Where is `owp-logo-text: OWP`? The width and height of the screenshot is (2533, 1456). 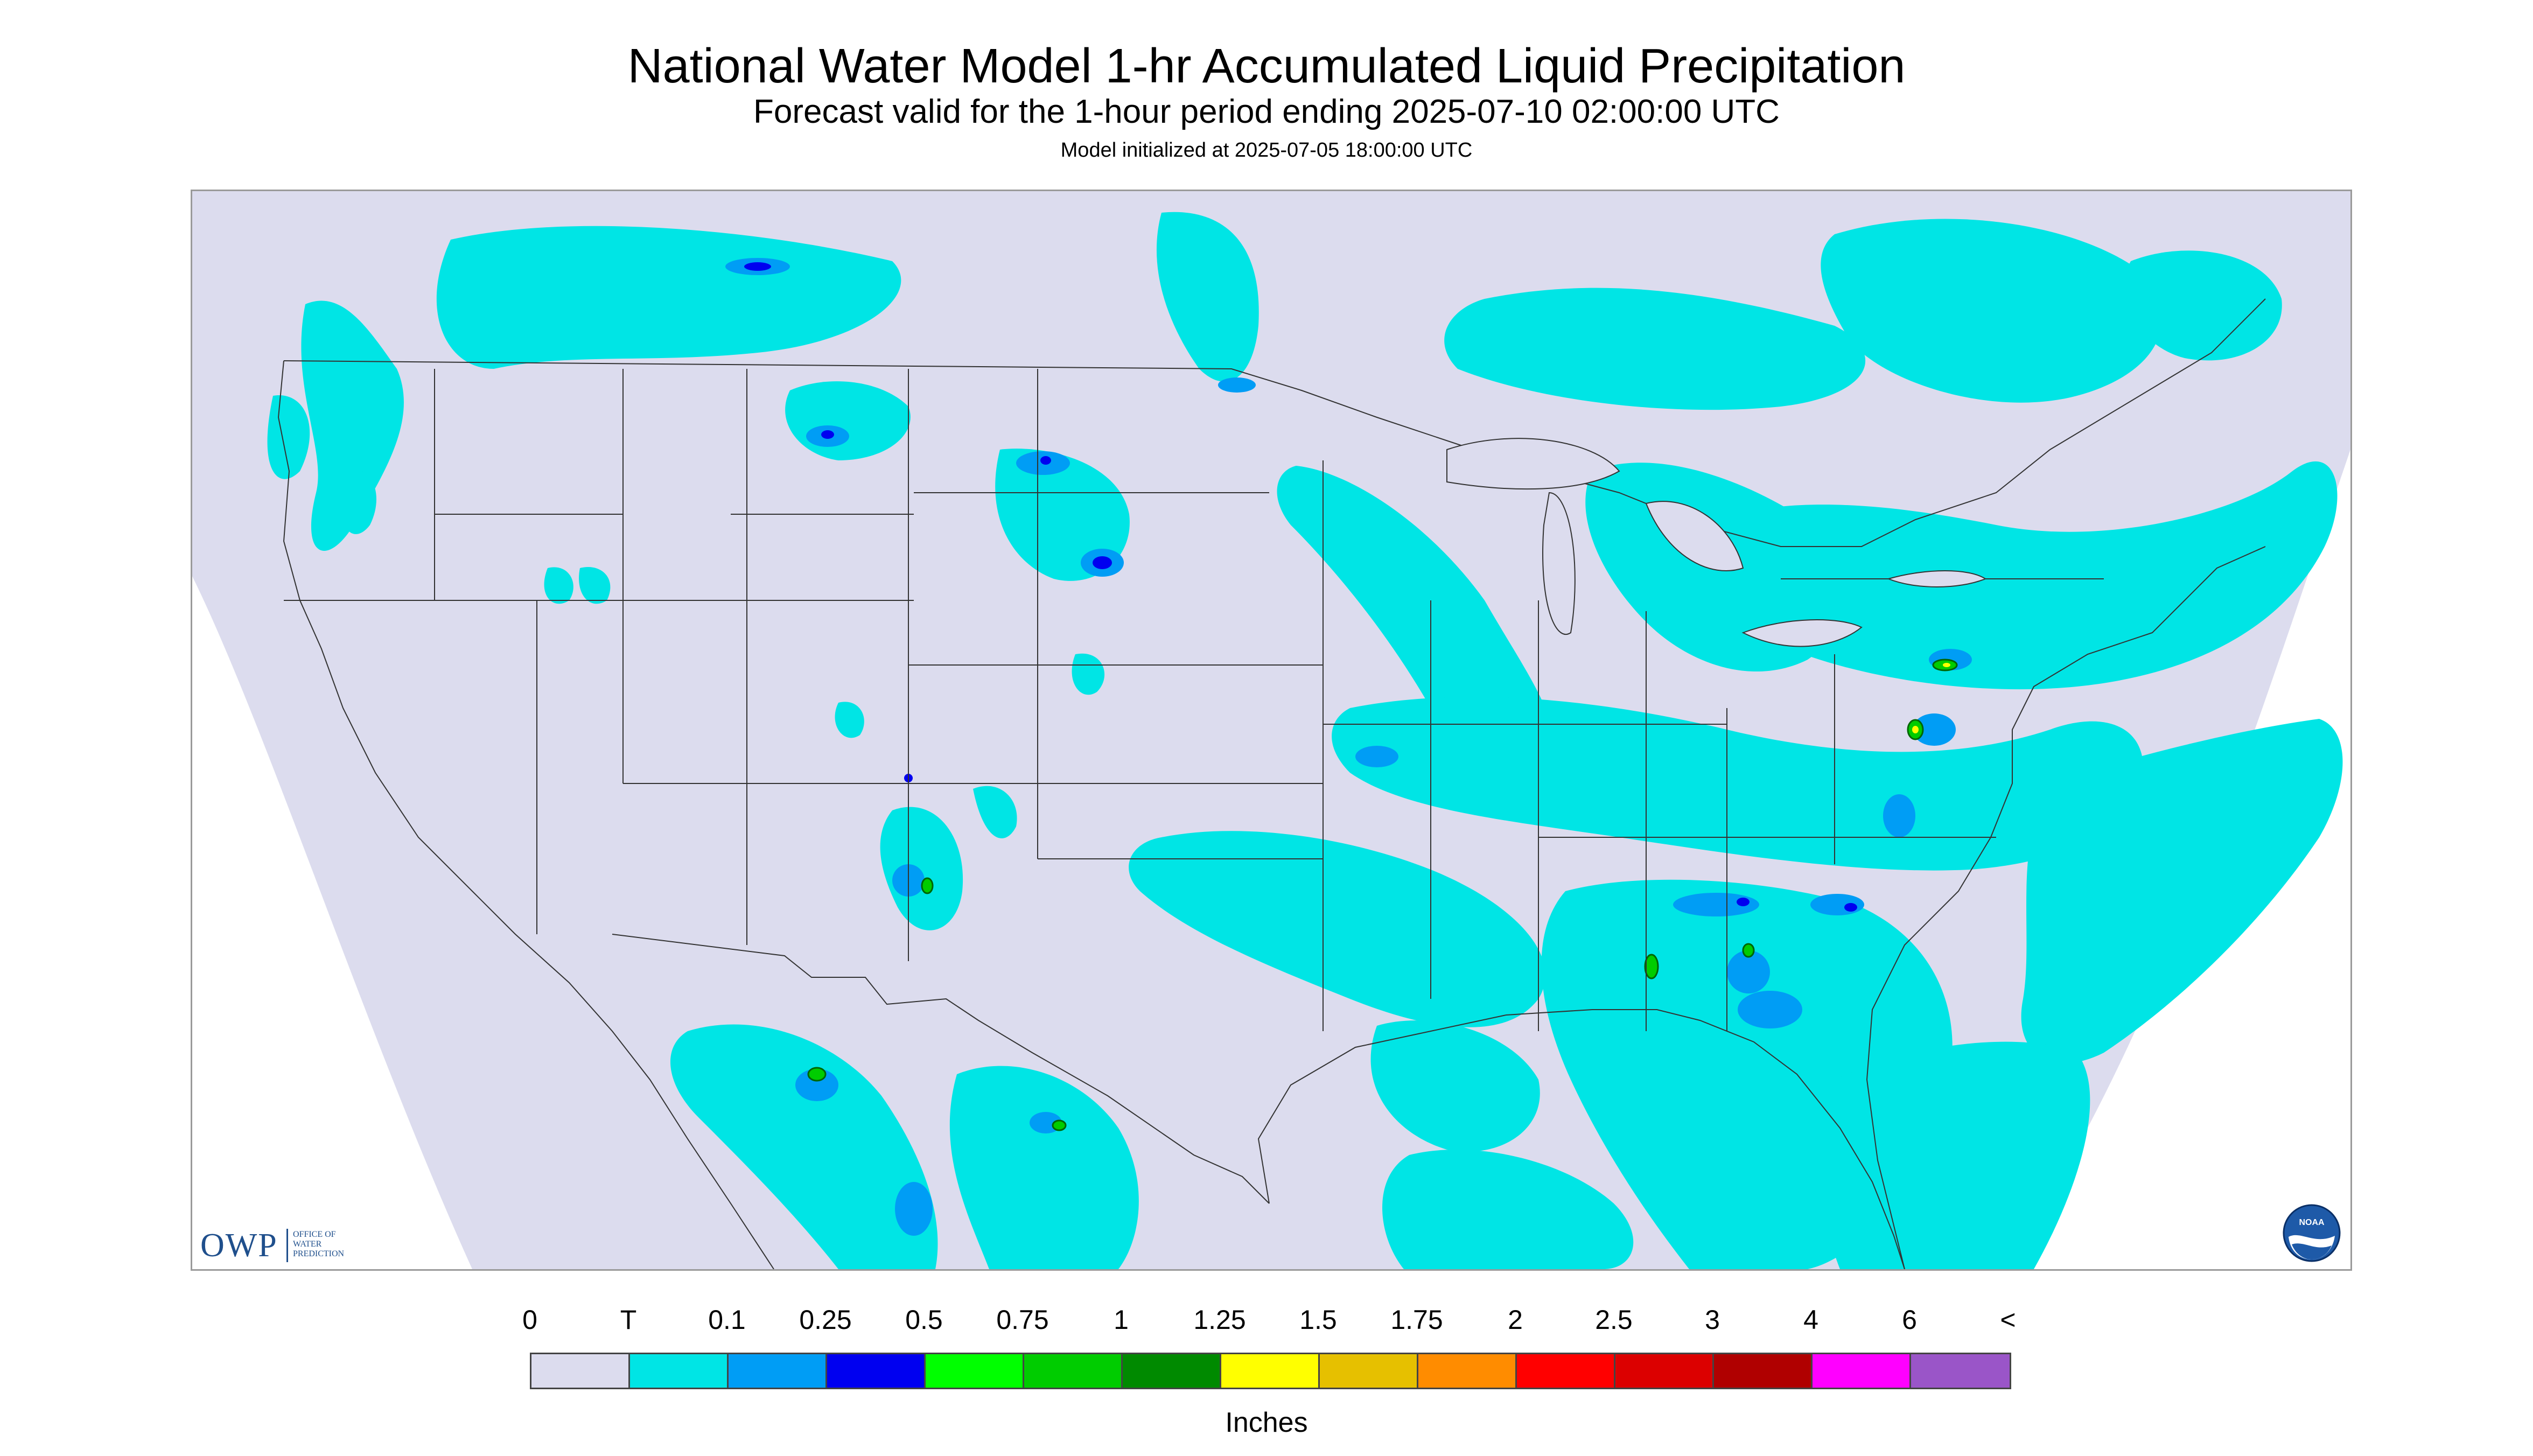 owp-logo-text: OWP is located at coordinates (239, 1245).